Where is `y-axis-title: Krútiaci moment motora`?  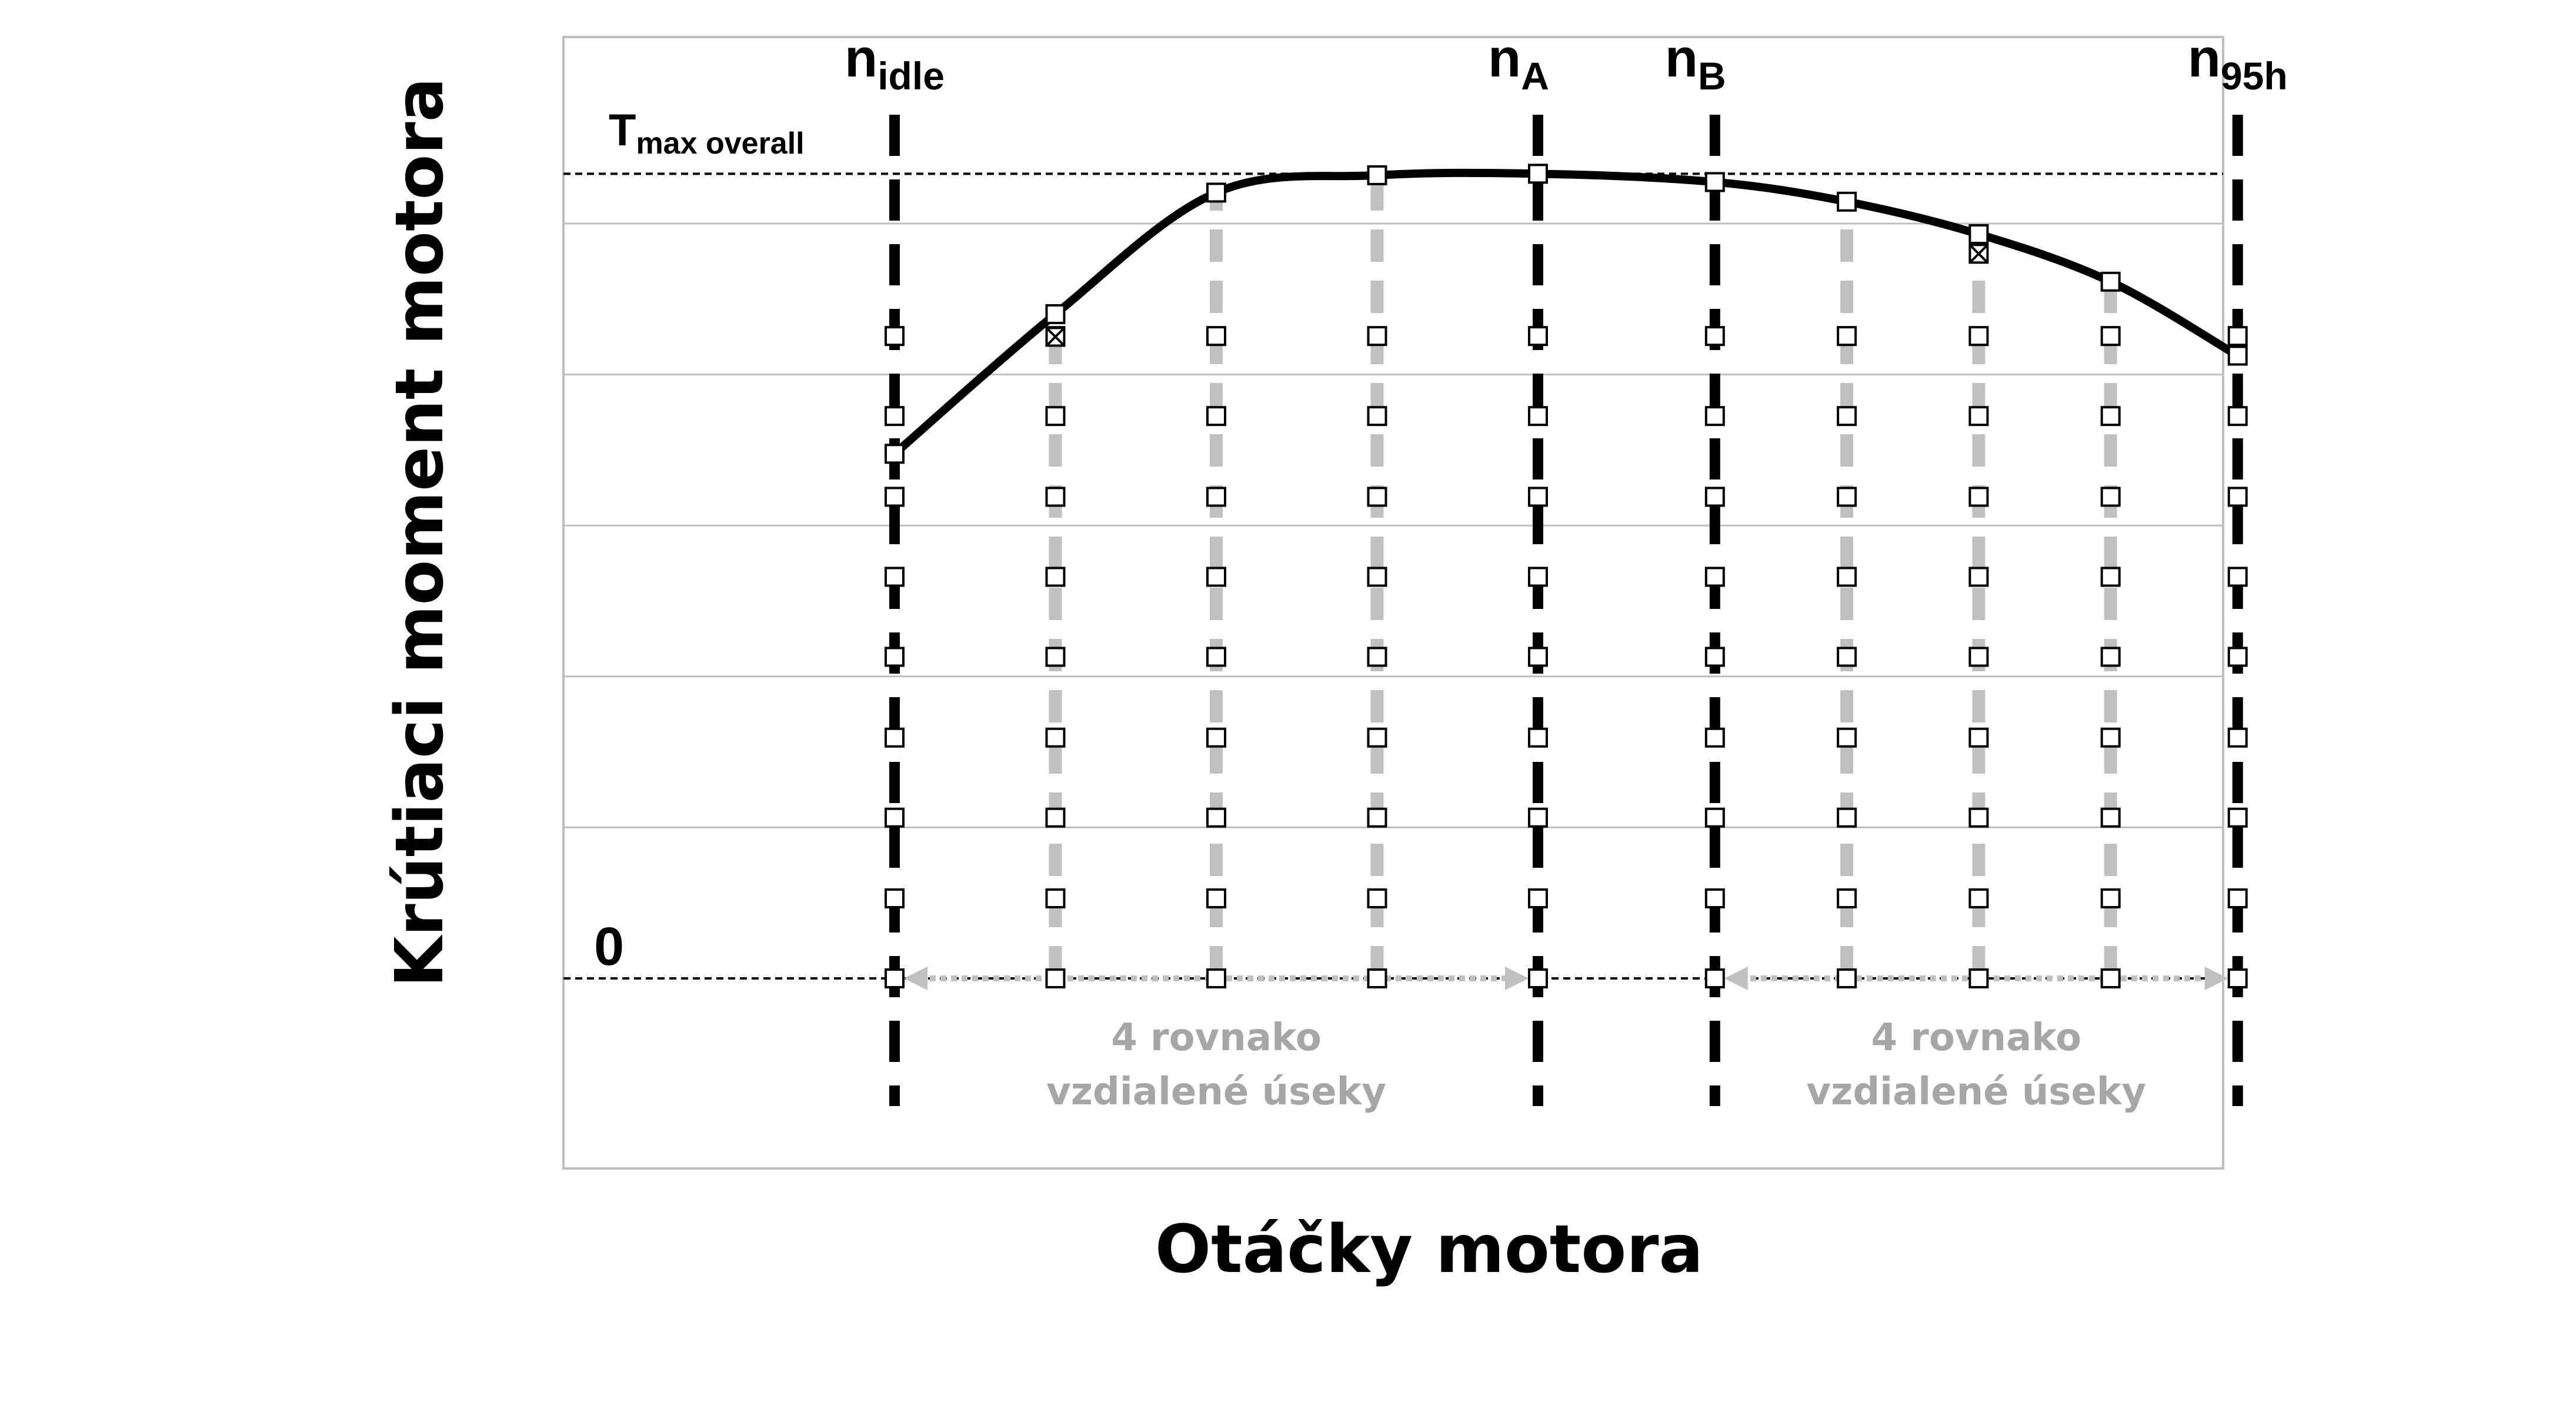 y-axis-title: Krútiaci moment motora is located at coordinates (420, 533).